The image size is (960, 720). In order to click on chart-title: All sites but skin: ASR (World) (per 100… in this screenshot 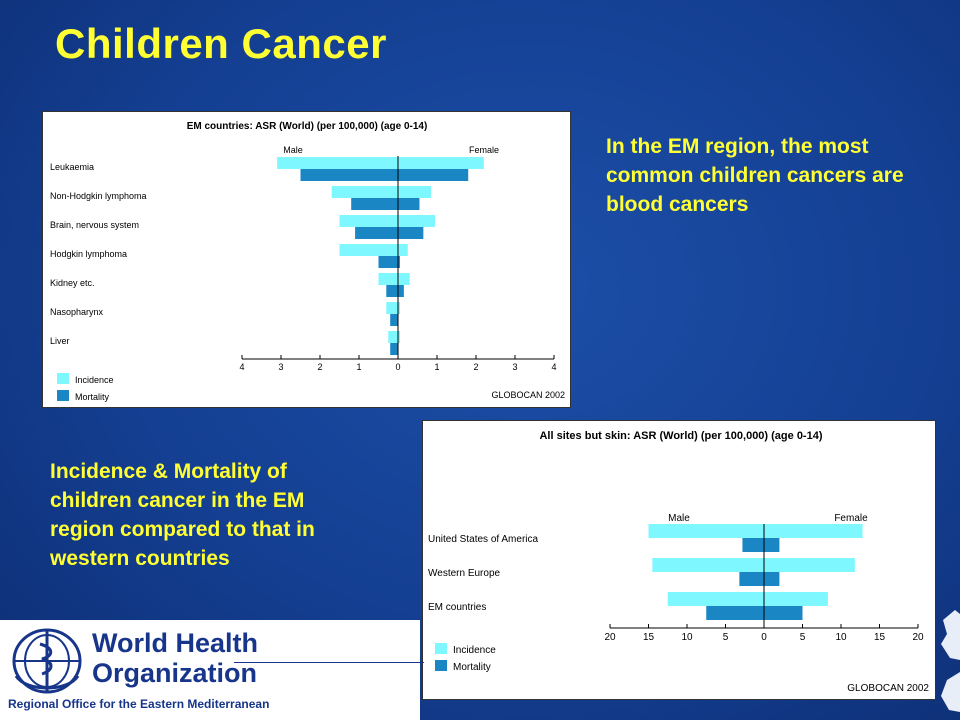, I will do `click(680, 436)`.